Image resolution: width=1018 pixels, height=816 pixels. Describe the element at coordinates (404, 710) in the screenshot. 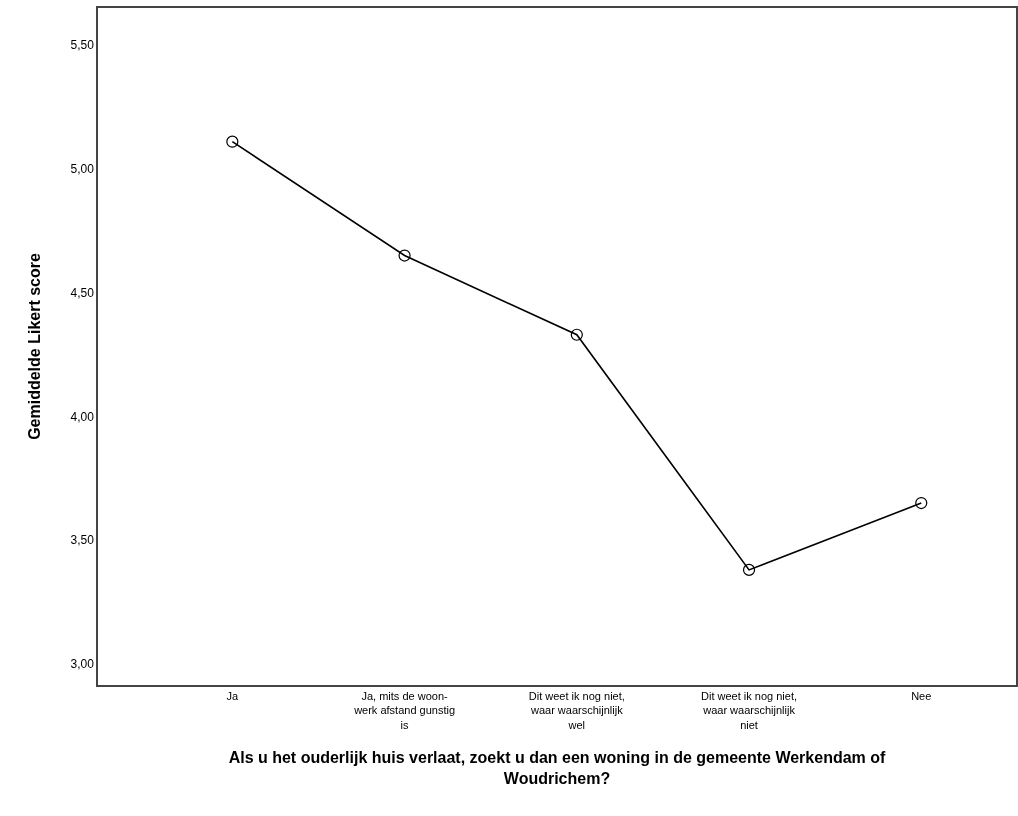

I see `x-tick-label: Ja, mits de woon-werk afstand gunstig is` at that location.